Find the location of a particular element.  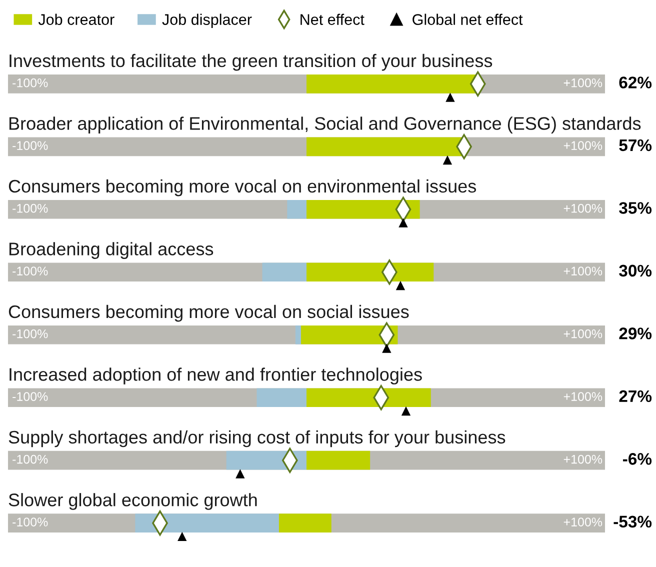

legend-label: Job creator is located at coordinates (76, 19).